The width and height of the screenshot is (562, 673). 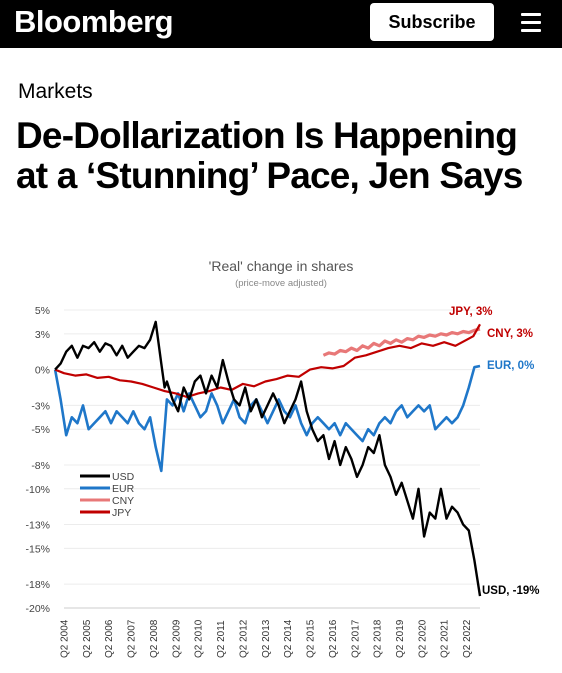 What do you see at coordinates (510, 366) in the screenshot?
I see `end-label-eur: EUR, 0%` at bounding box center [510, 366].